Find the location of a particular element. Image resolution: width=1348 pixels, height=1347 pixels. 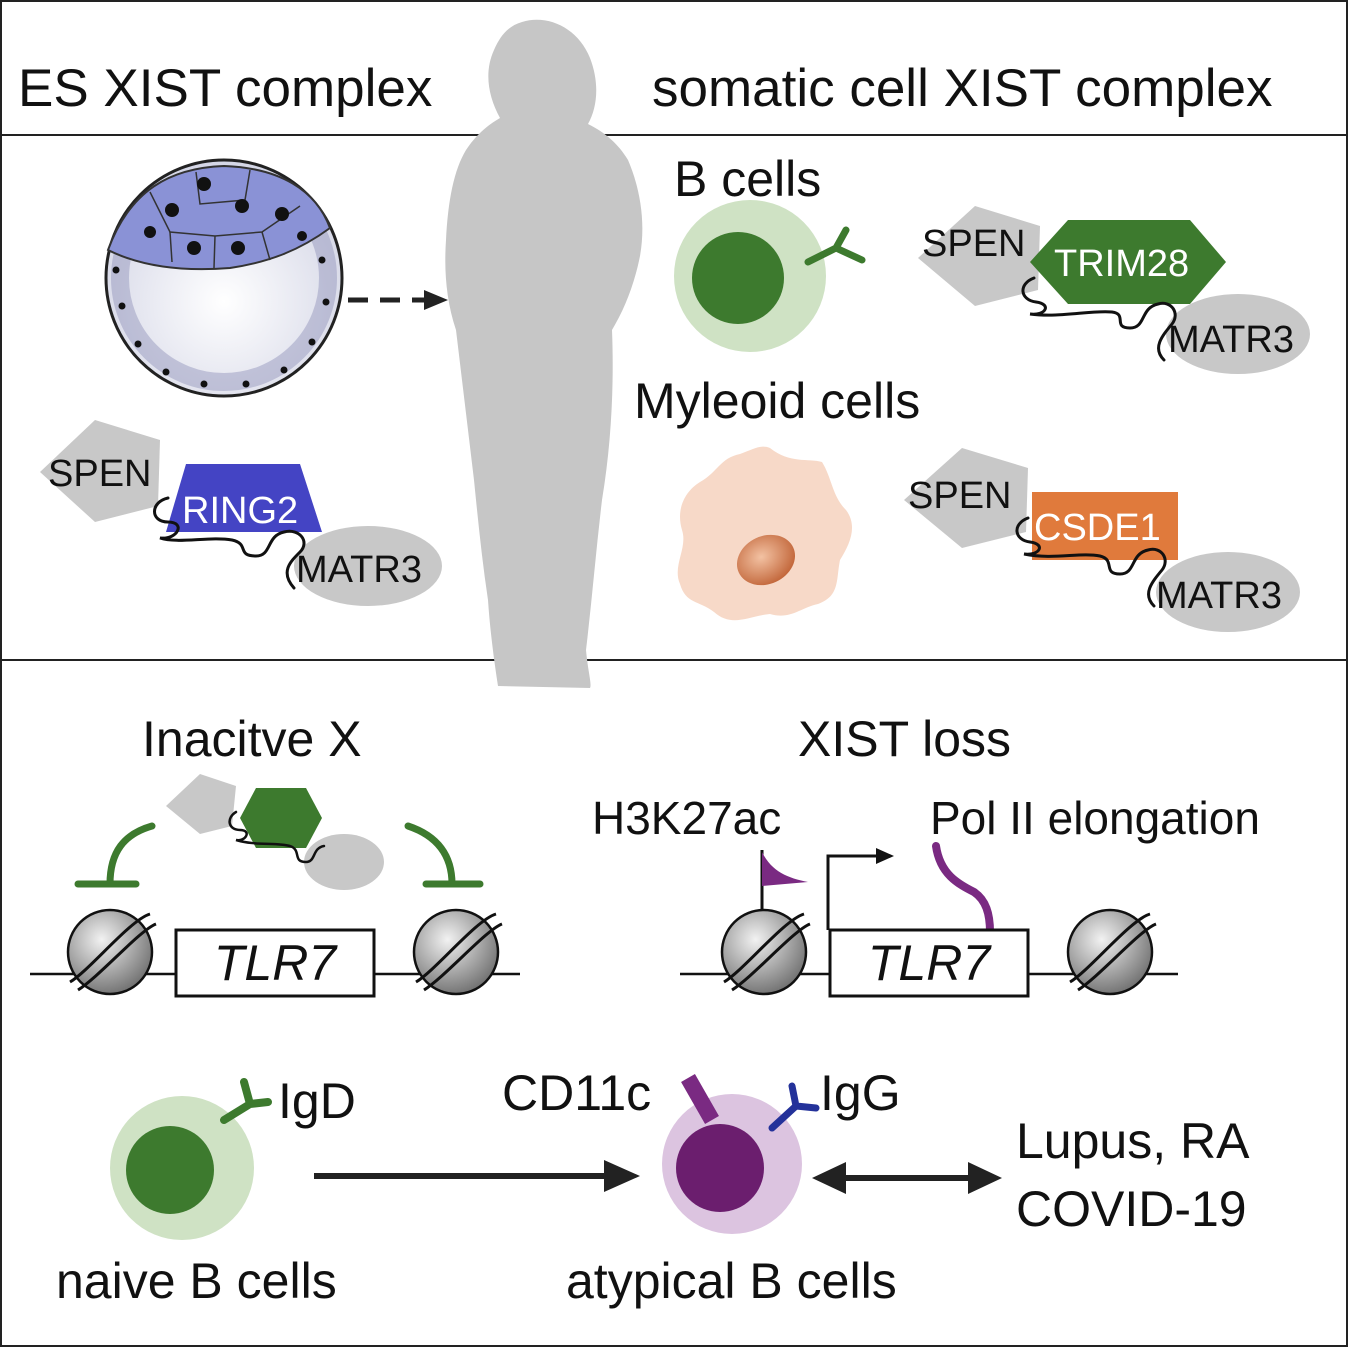

h3k27ac-flag is located at coordinates (784, 884).